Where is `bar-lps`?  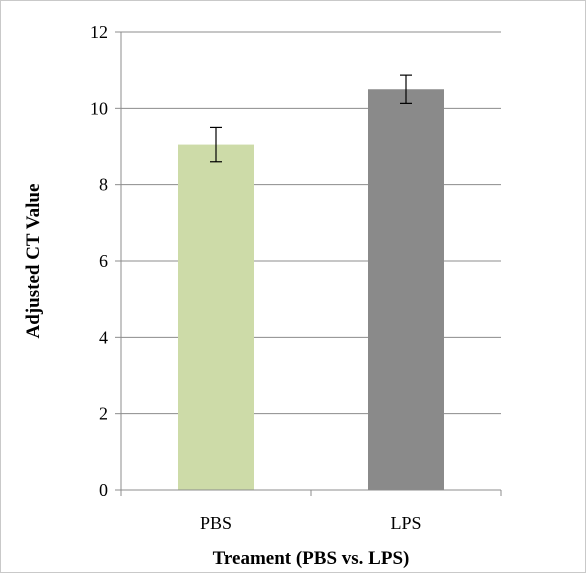 bar-lps is located at coordinates (406, 289).